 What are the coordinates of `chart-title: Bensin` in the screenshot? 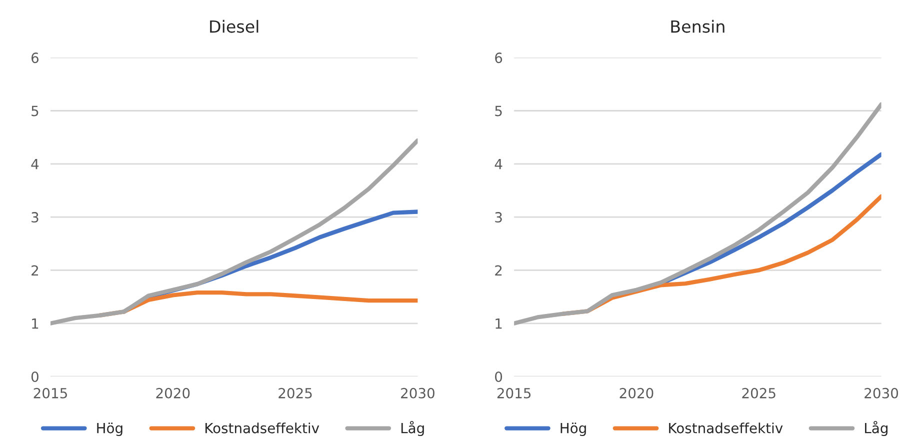 It's located at (697, 26).